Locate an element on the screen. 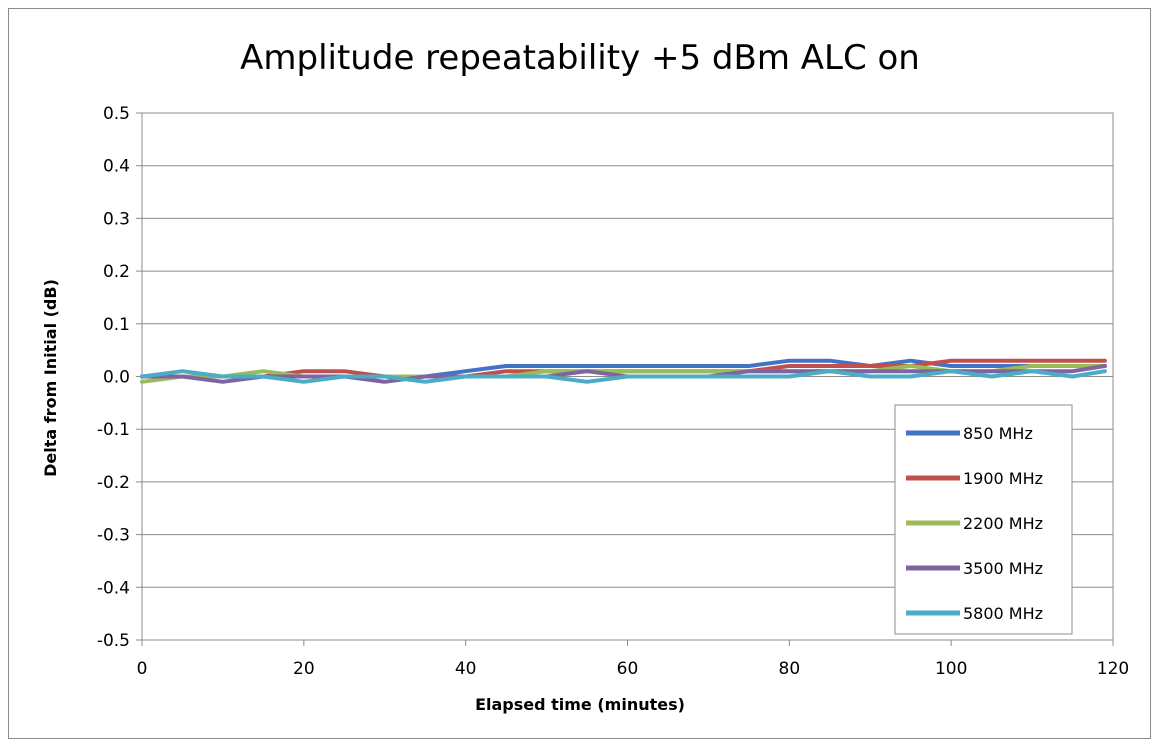 This screenshot has height=747, width=1159. y-tick-label: -0.3 is located at coordinates (113, 536).